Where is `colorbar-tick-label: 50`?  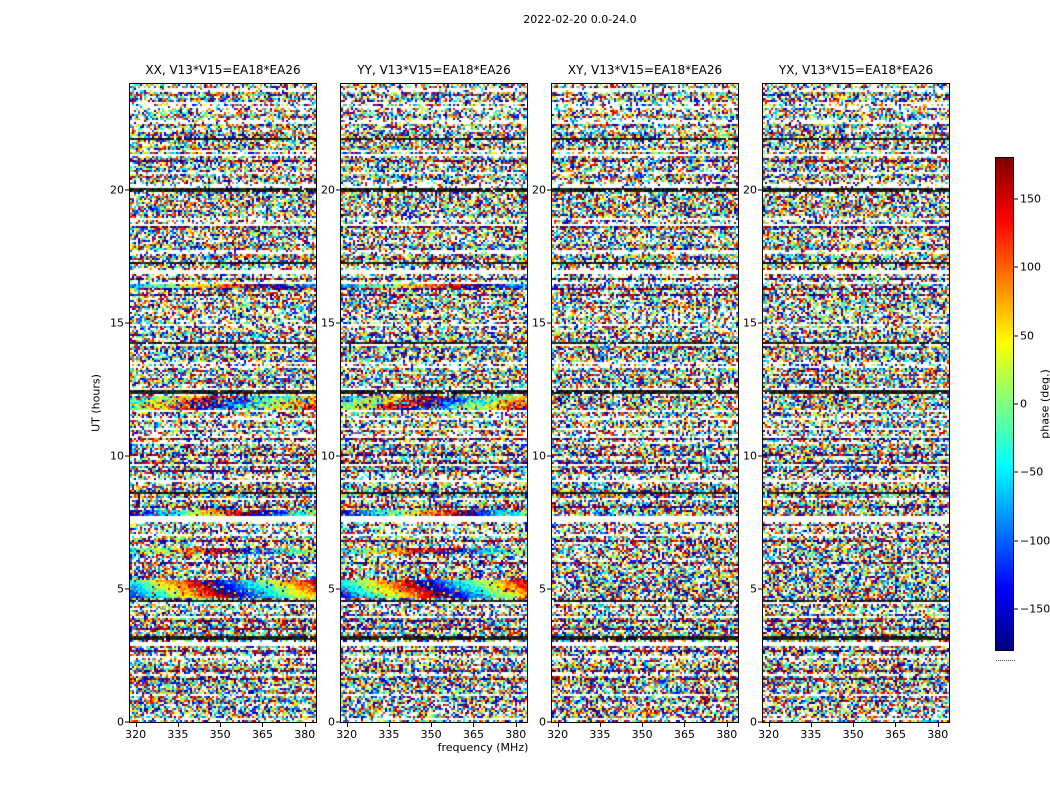
colorbar-tick-label: 50 is located at coordinates (1027, 336).